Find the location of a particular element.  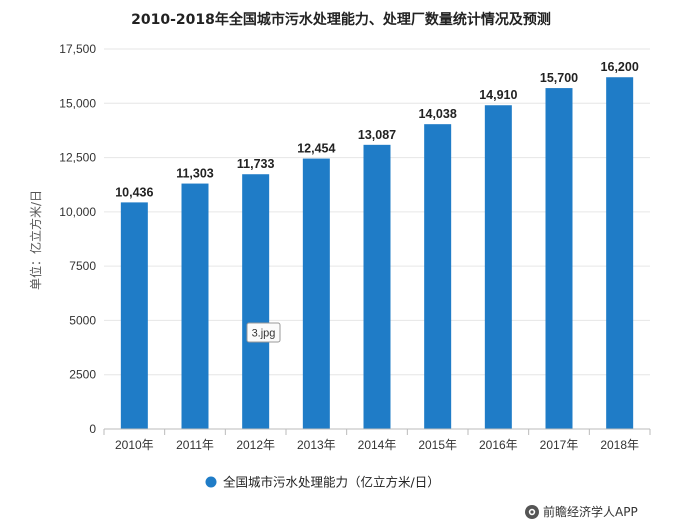

y-tick-label: 7500 is located at coordinates (82, 266).